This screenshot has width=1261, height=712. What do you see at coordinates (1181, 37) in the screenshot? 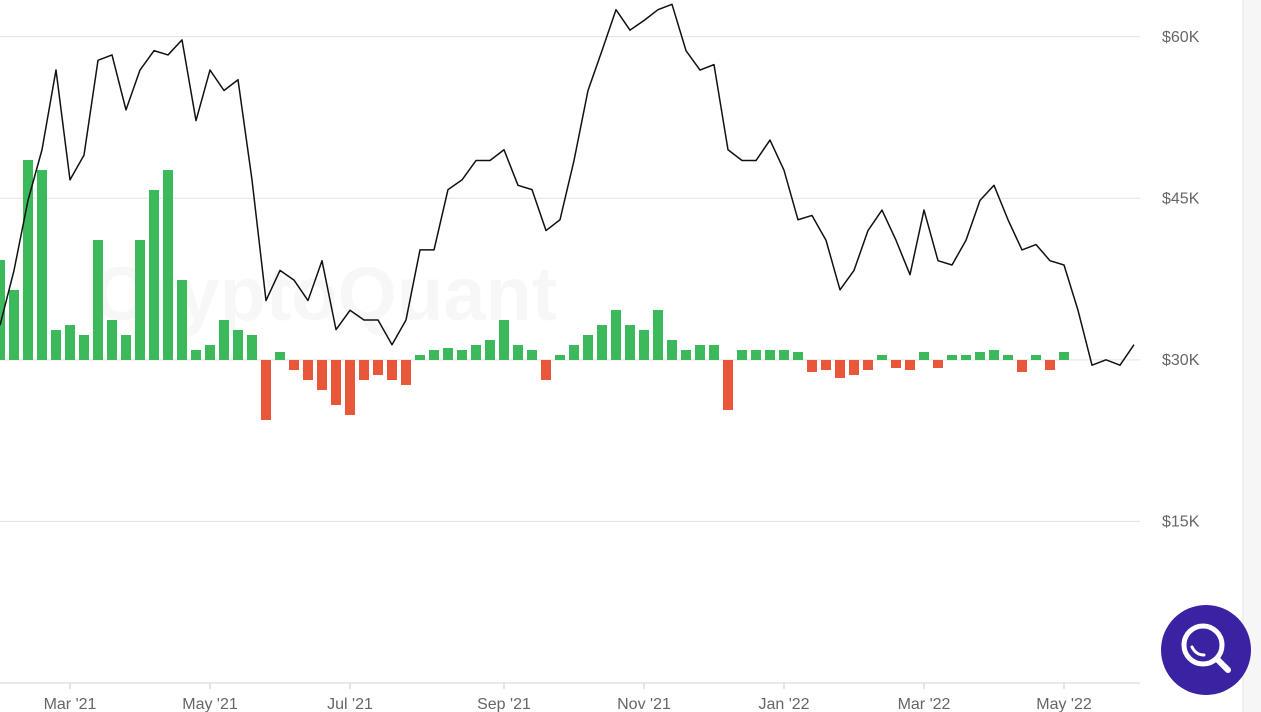
I see `y-tick-label: $60K` at bounding box center [1181, 37].